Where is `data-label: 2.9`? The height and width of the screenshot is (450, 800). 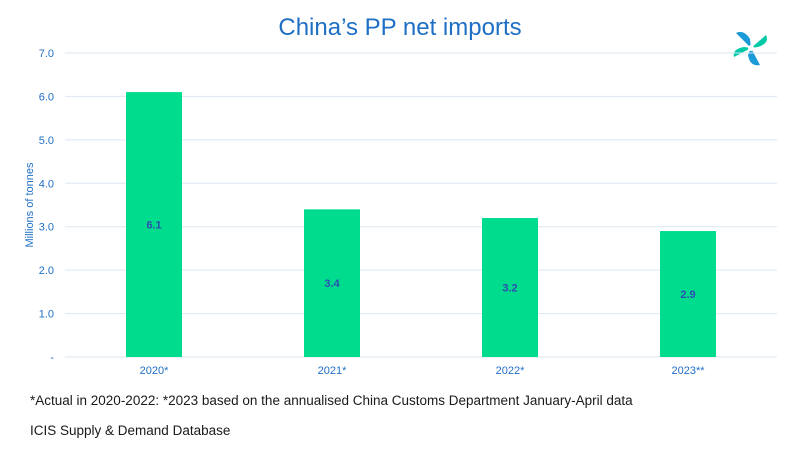 data-label: 2.9 is located at coordinates (687, 295).